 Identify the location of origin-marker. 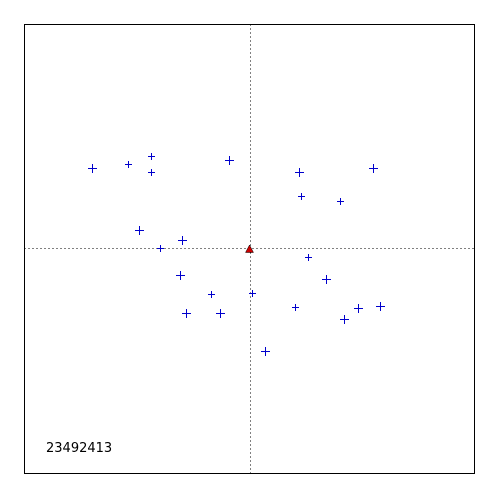
(249, 248).